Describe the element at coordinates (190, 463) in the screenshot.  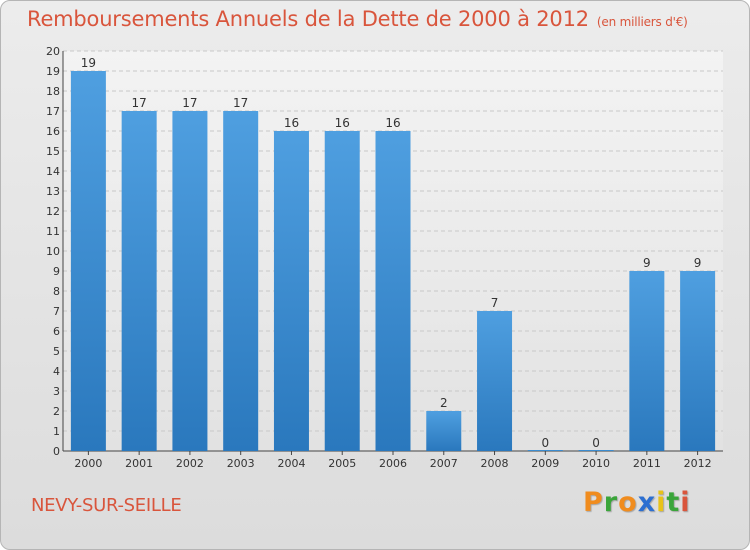
I see `x-tick-label: 2002` at that location.